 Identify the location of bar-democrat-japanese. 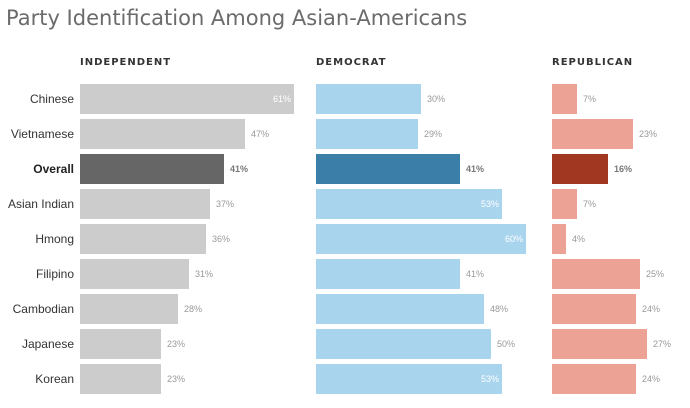
(403, 344).